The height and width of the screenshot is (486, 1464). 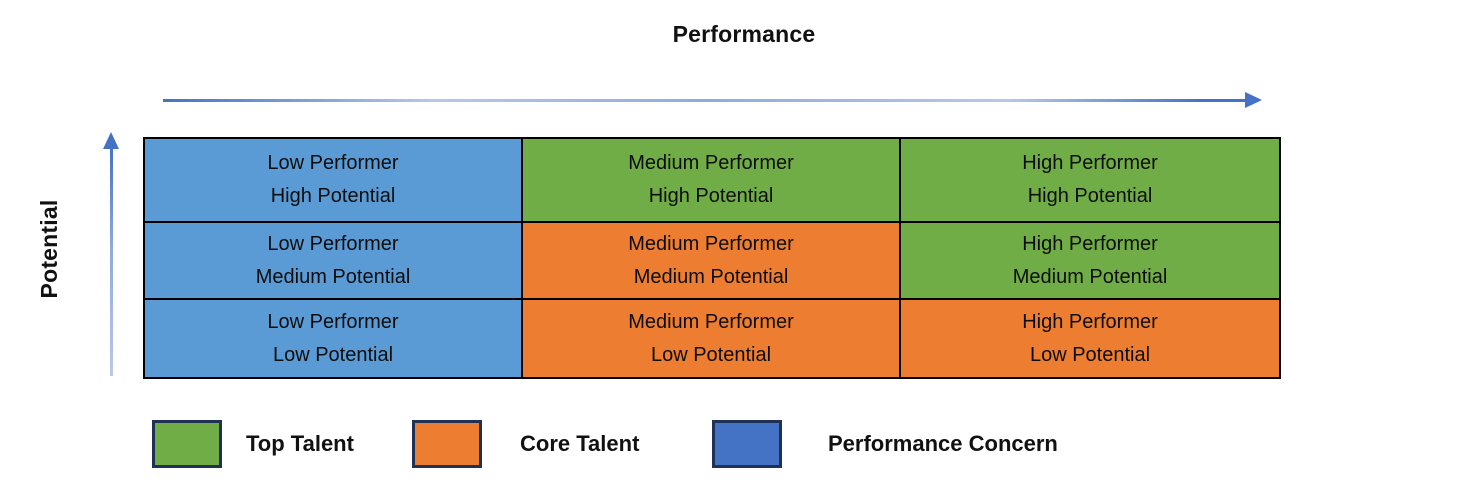 What do you see at coordinates (712, 338) in the screenshot?
I see `cell-medium-performer-low-potential: Medium Performer Low Potential` at bounding box center [712, 338].